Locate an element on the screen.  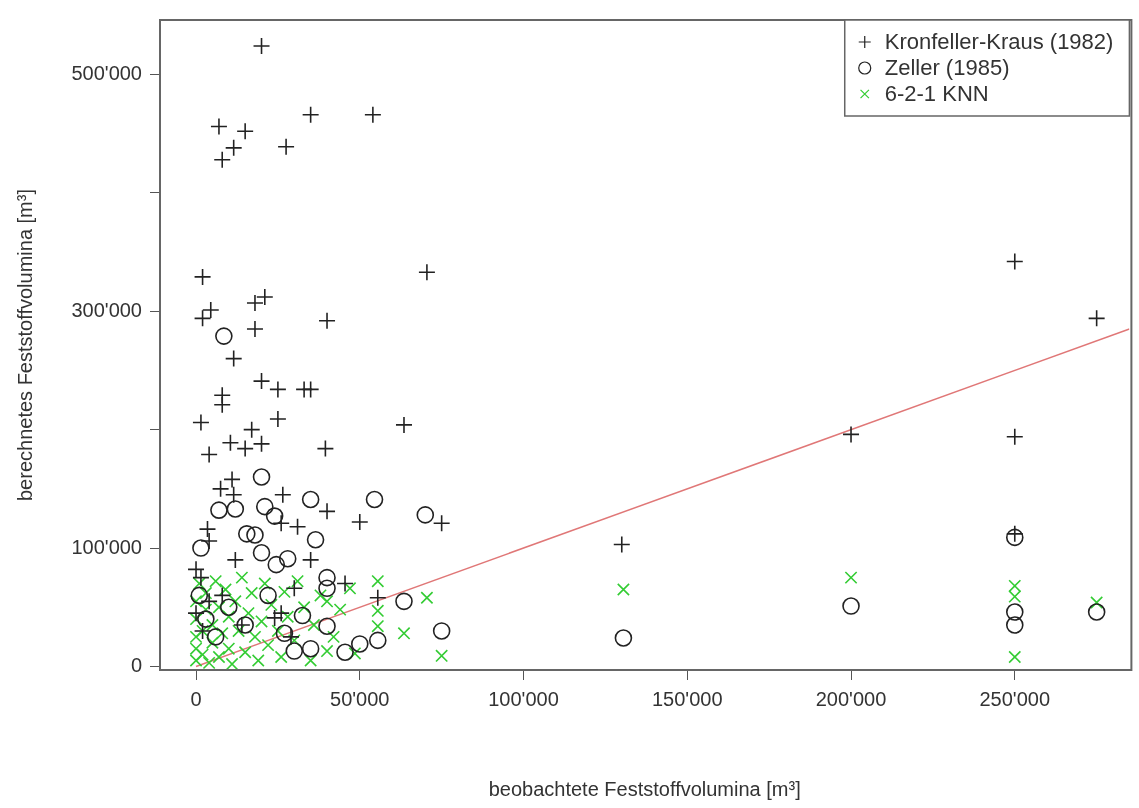
x-tick-label: 200'000 is located at coordinates (851, 698).